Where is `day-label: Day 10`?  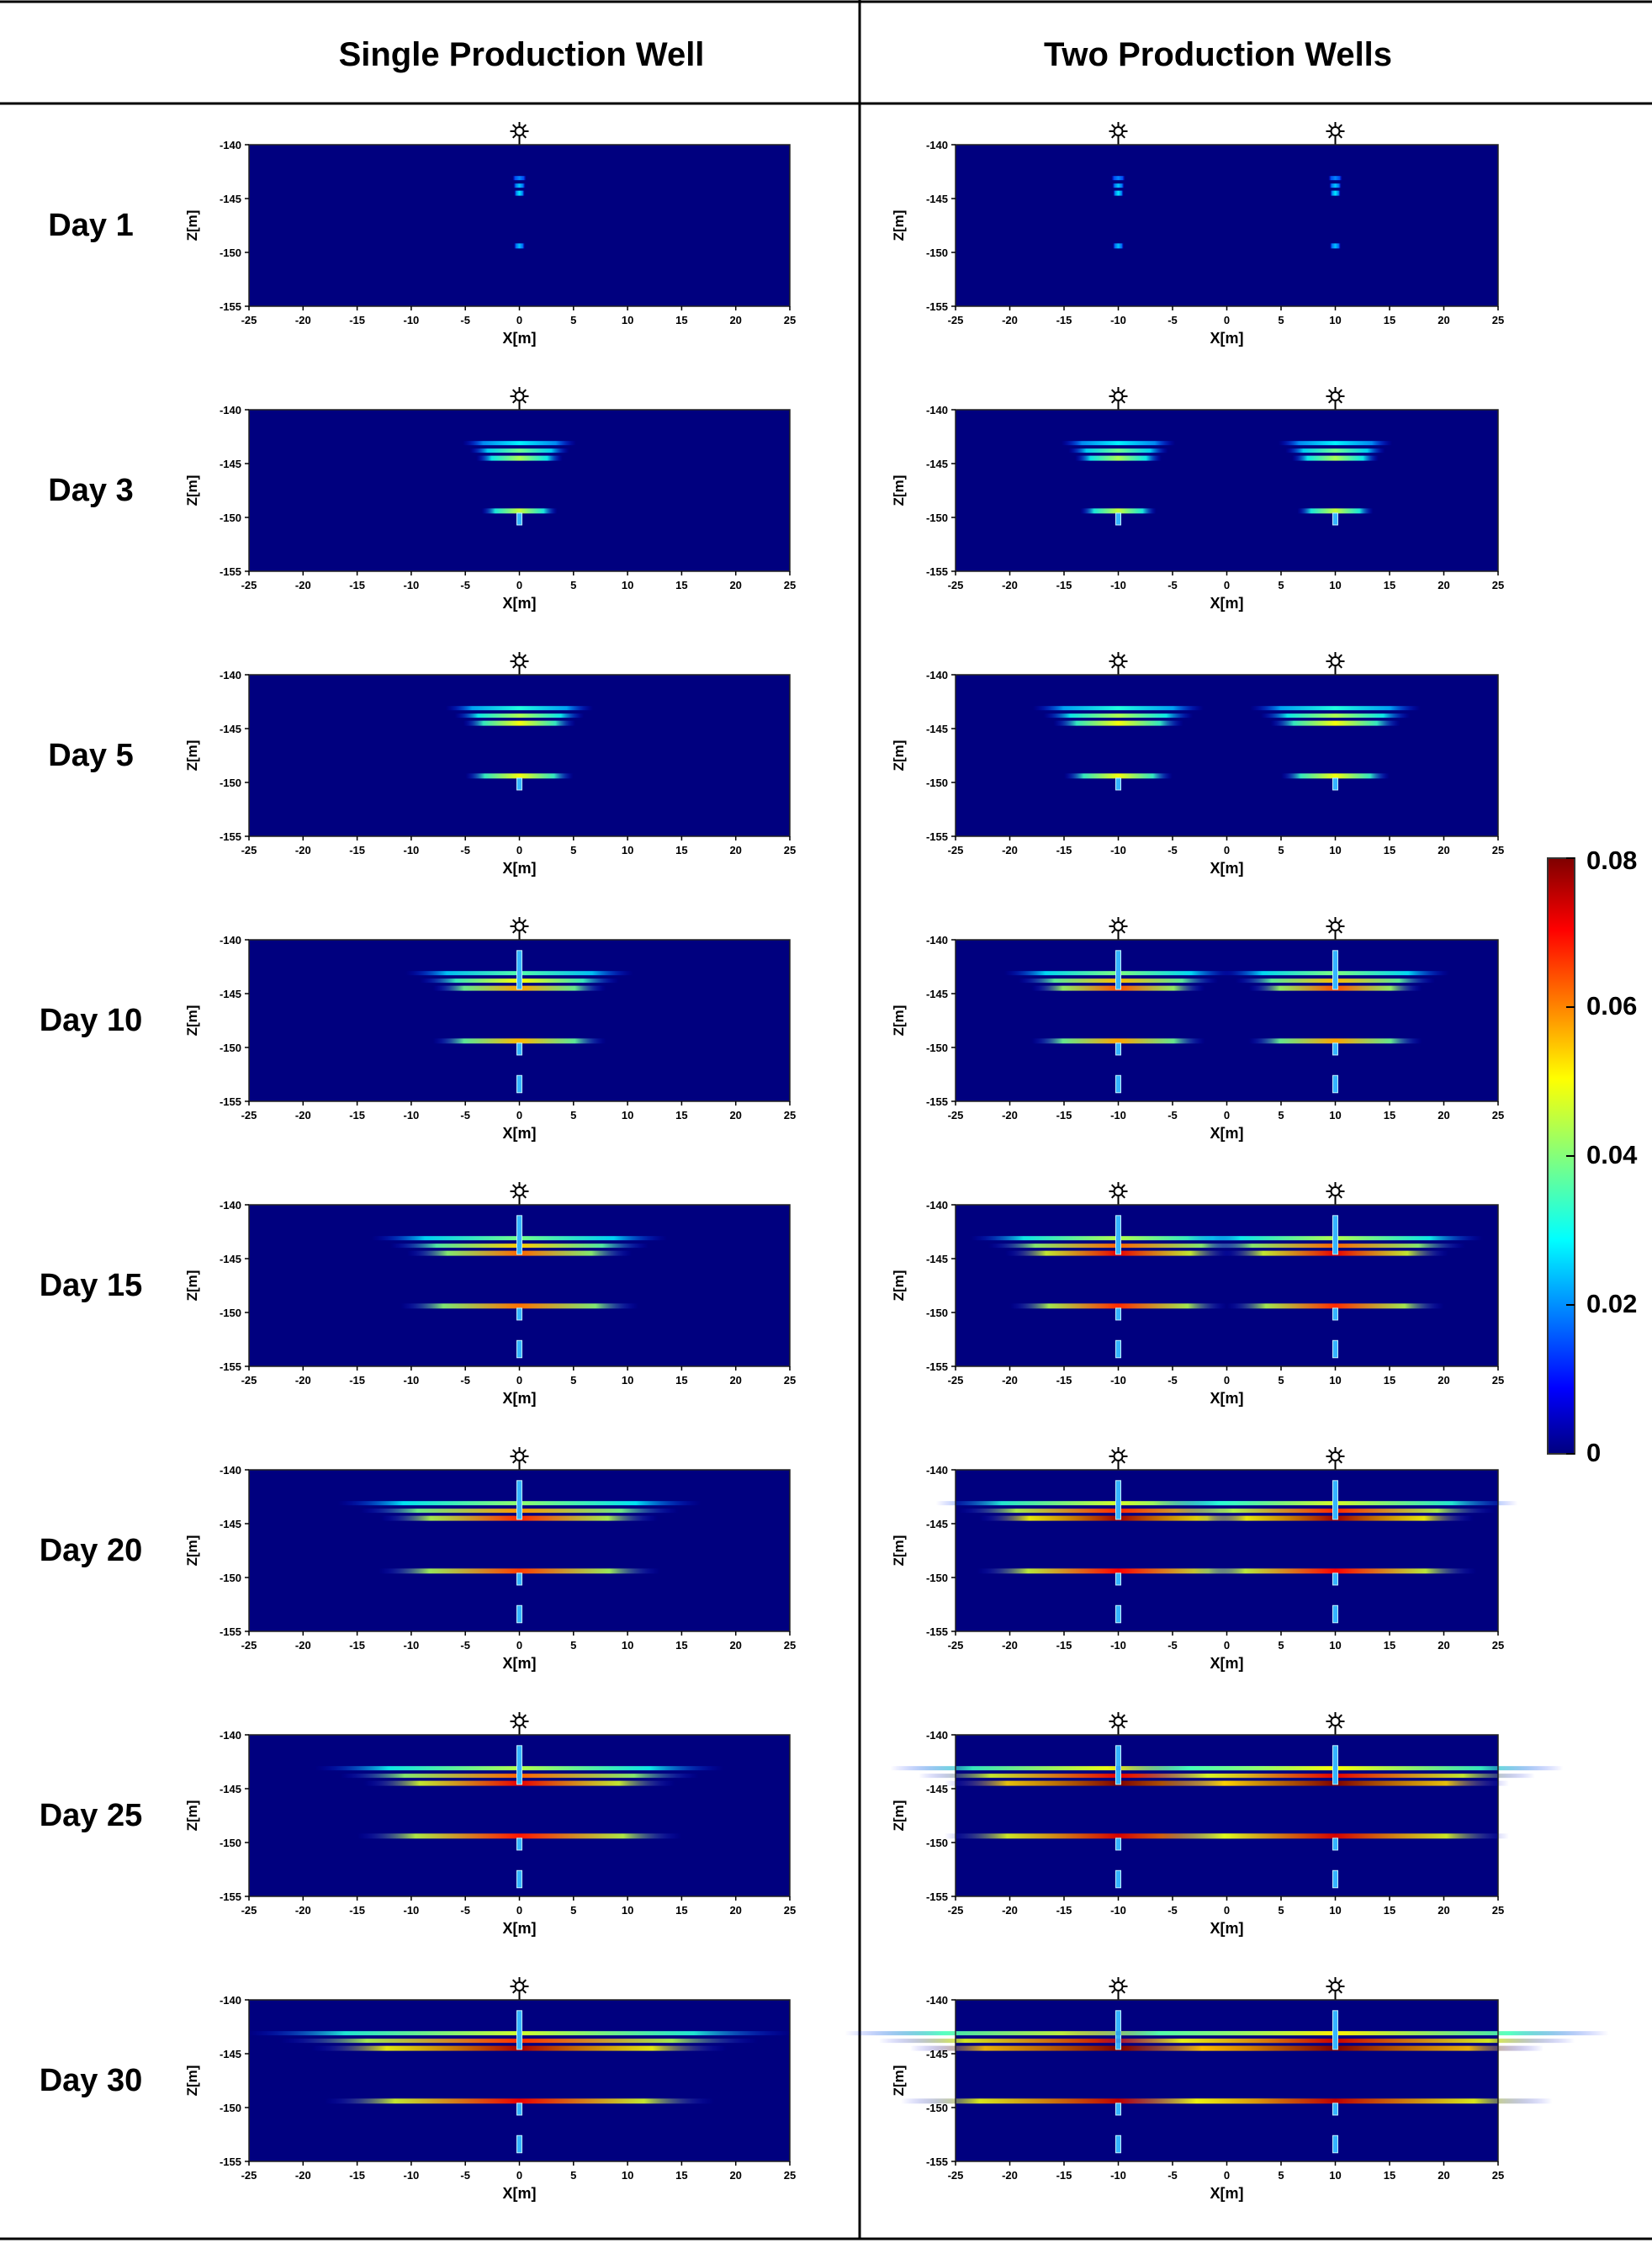
day-label: Day 10 is located at coordinates (91, 1020).